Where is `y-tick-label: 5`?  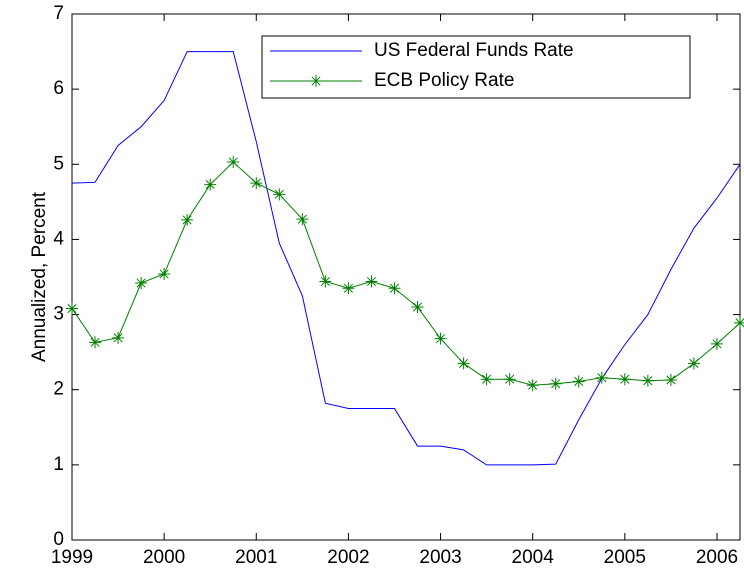
y-tick-label: 5 is located at coordinates (58, 163).